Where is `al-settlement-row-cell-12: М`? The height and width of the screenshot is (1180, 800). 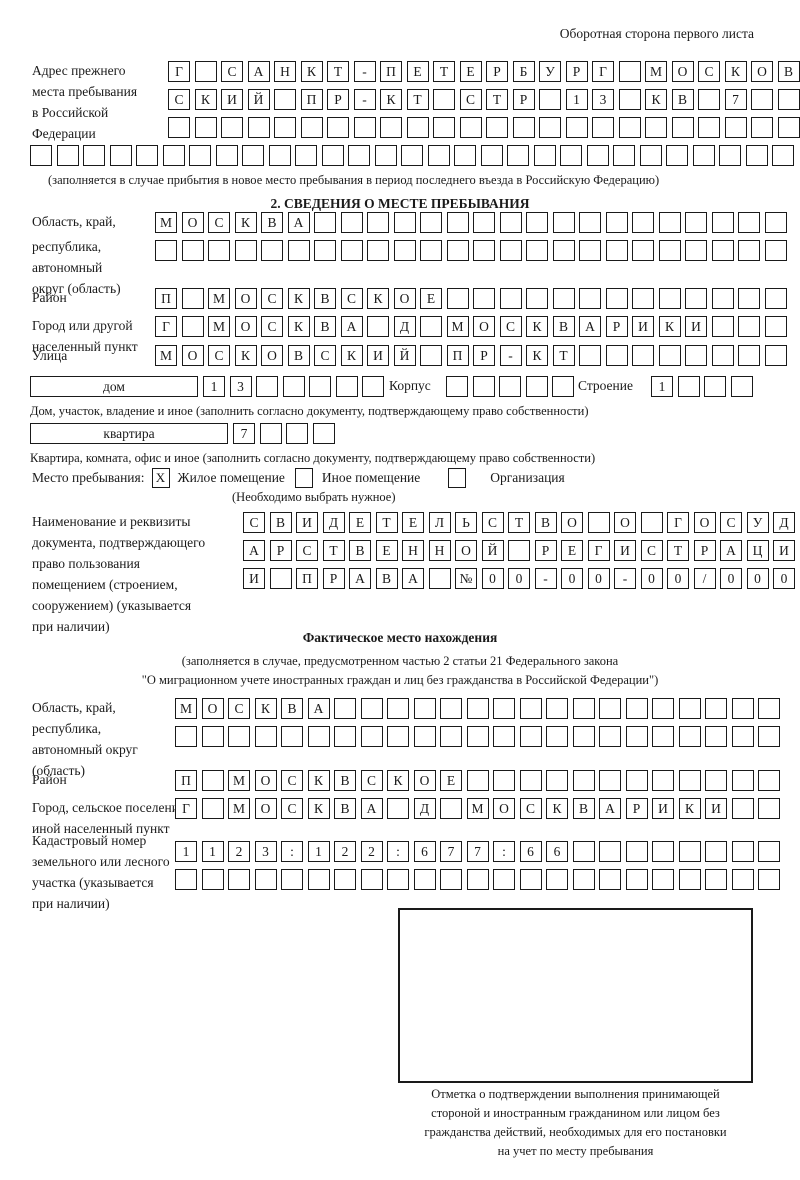
al-settlement-row-cell-12: М is located at coordinates (477, 808).